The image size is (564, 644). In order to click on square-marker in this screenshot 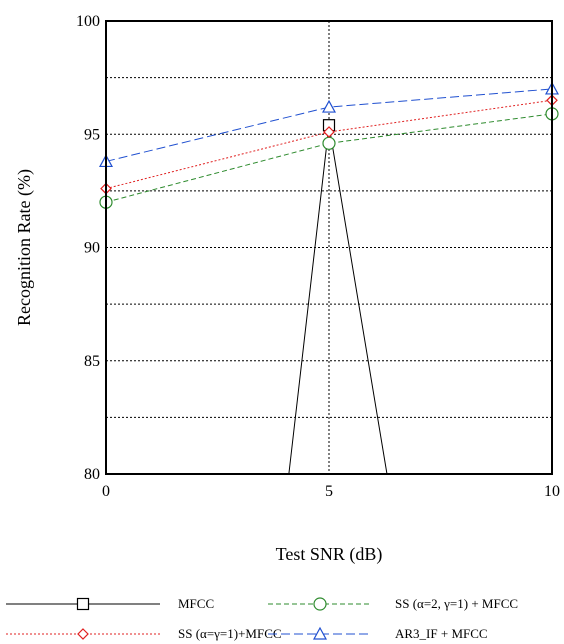, I will do `click(83, 604)`.